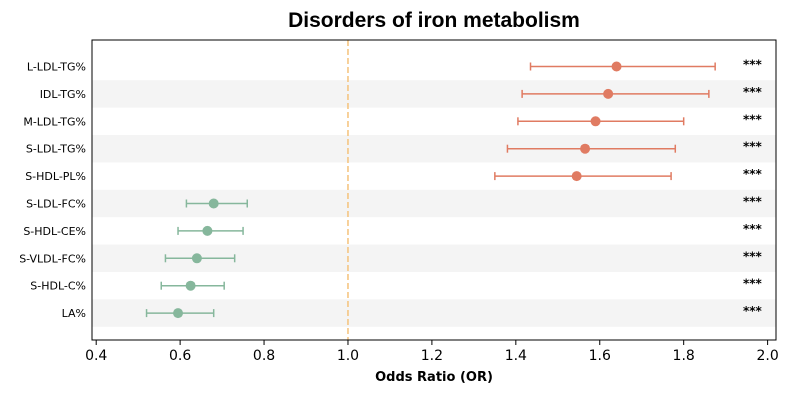  What do you see at coordinates (55, 176) in the screenshot?
I see `y-tick-label: S-HDL-PL%` at bounding box center [55, 176].